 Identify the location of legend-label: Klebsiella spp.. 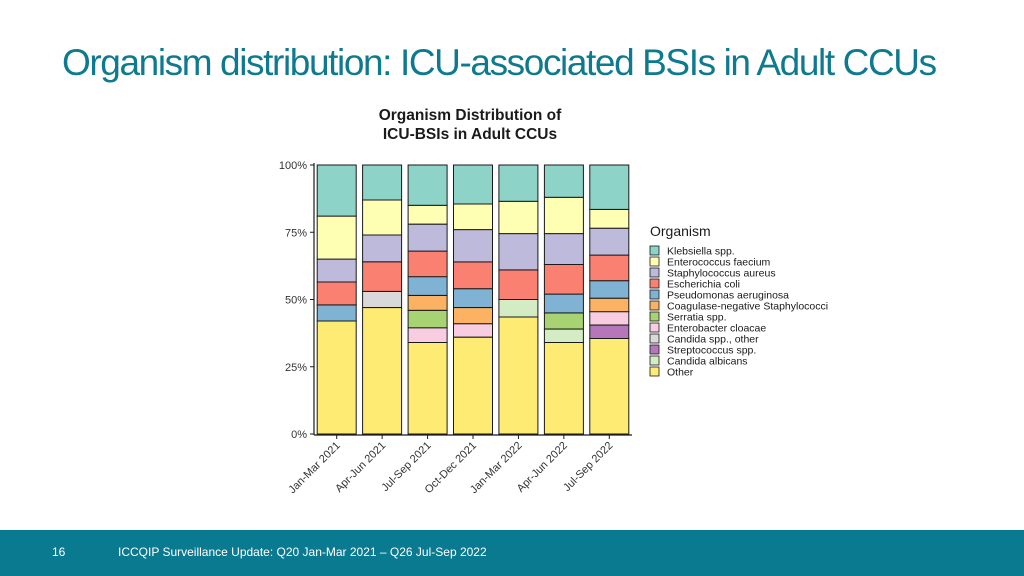
(701, 252).